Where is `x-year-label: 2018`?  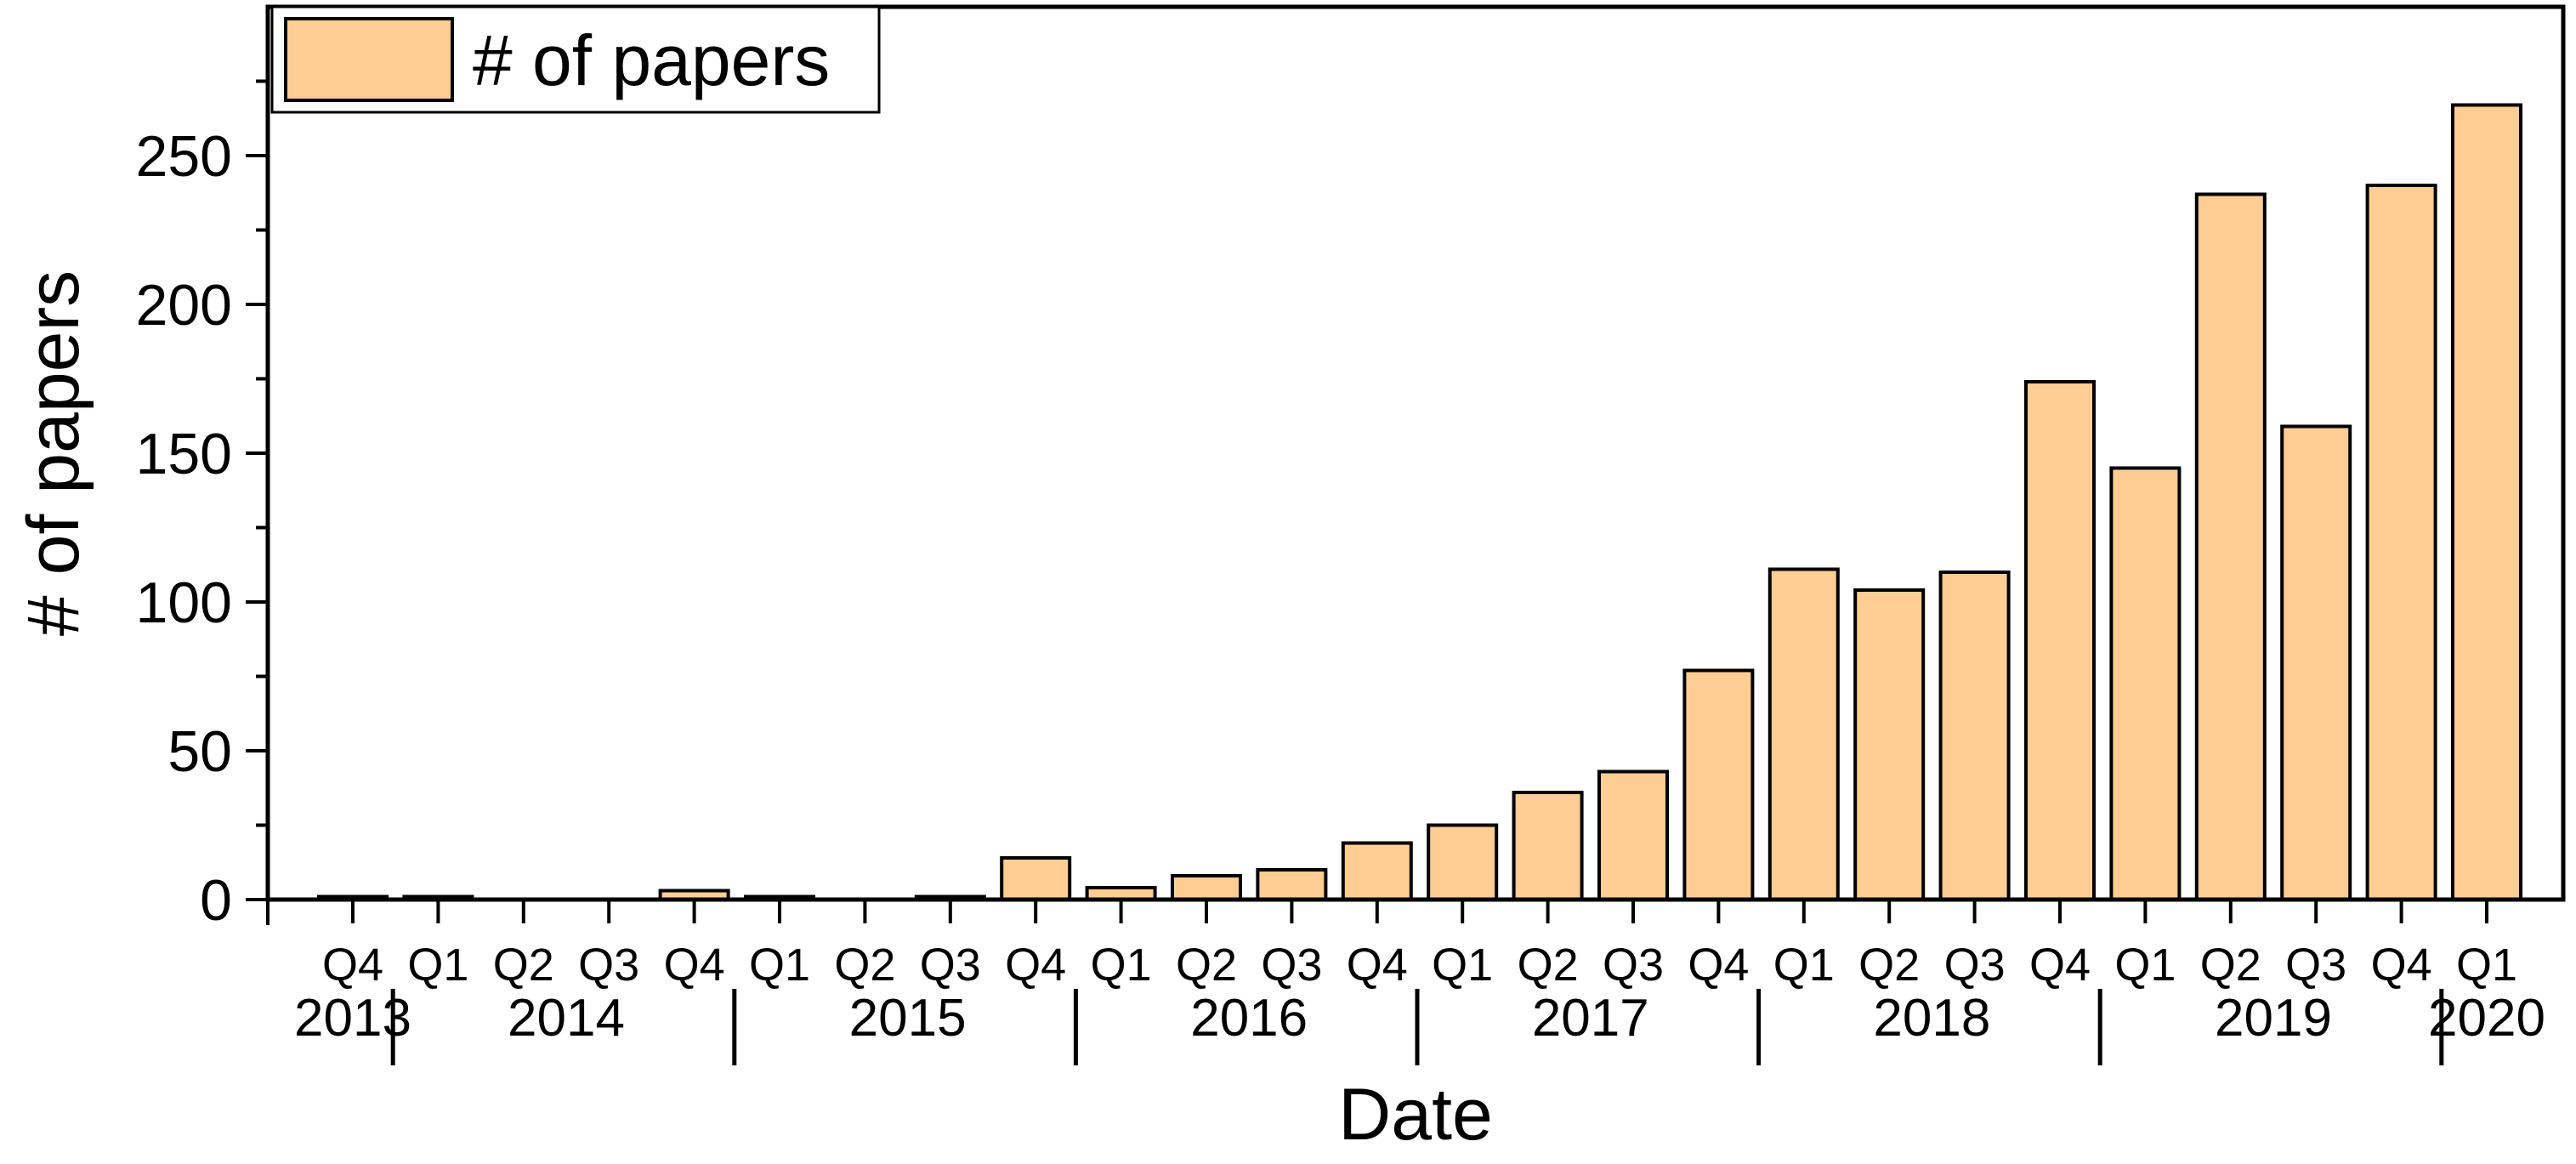
x-year-label: 2018 is located at coordinates (1932, 1018).